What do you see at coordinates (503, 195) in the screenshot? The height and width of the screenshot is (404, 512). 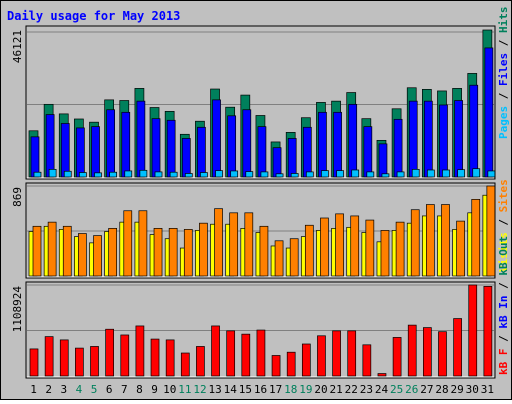 I see `visits-legend-part: Sites` at bounding box center [503, 195].